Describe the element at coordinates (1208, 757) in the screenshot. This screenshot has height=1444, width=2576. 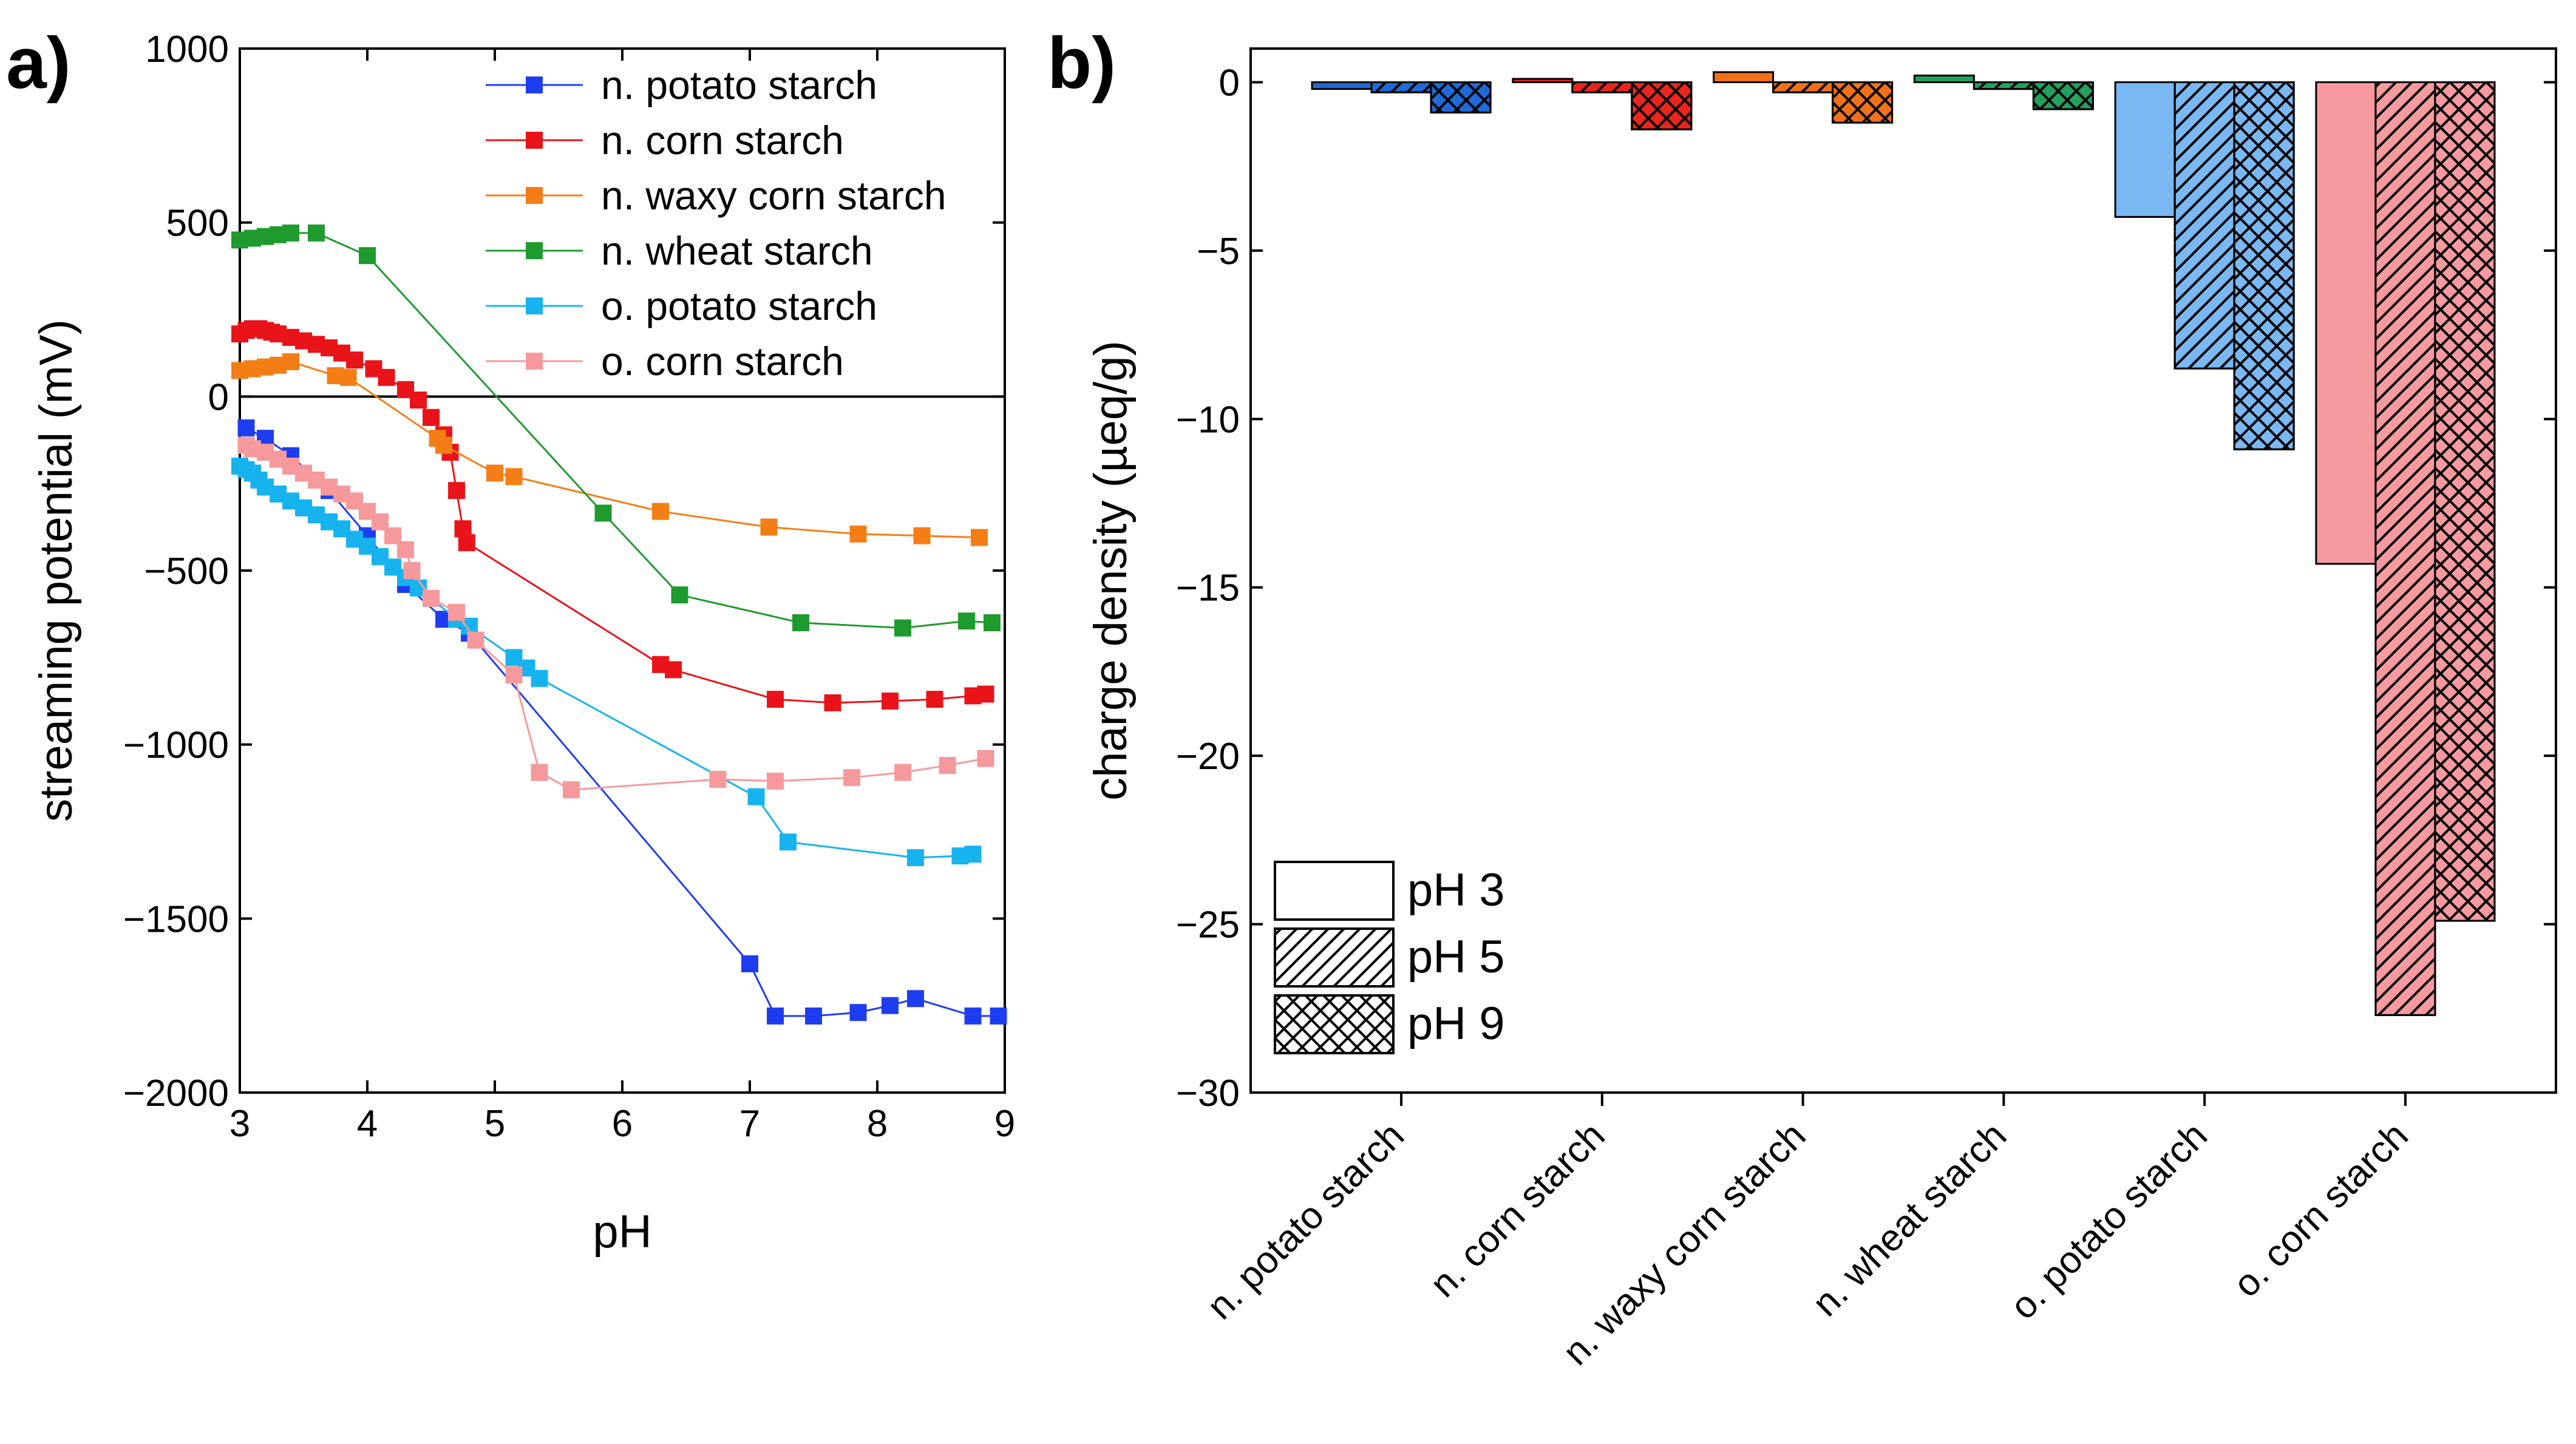
I see `y-tick-label: −20` at that location.